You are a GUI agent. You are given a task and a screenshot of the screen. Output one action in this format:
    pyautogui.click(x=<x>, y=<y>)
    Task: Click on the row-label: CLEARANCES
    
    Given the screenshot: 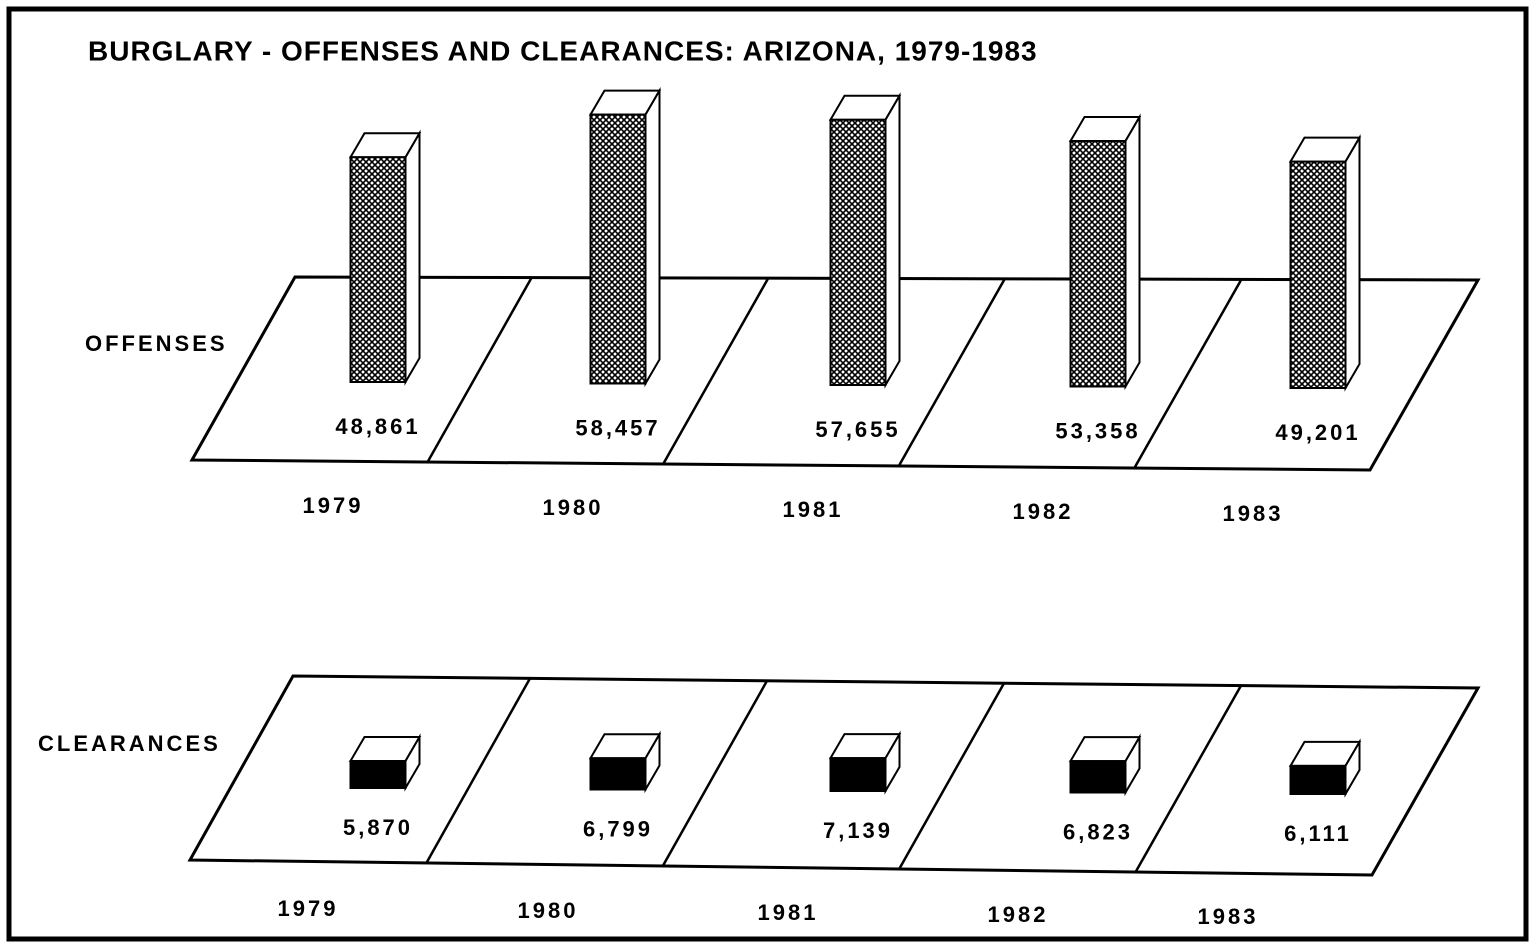 What is the action you would take?
    pyautogui.click(x=129, y=743)
    